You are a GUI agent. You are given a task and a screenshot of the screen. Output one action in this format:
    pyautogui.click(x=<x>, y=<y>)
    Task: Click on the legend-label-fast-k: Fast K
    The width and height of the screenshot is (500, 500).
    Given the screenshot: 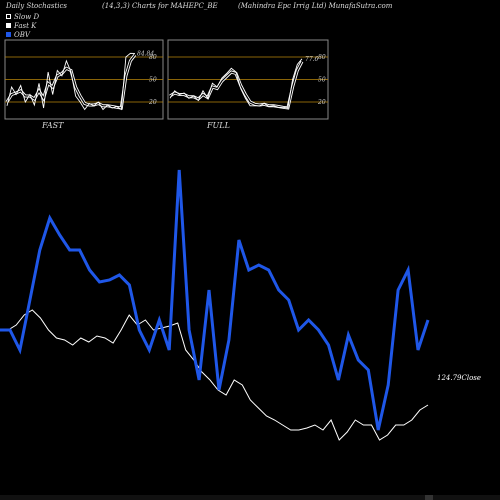 What is the action you would take?
    pyautogui.click(x=25, y=25)
    